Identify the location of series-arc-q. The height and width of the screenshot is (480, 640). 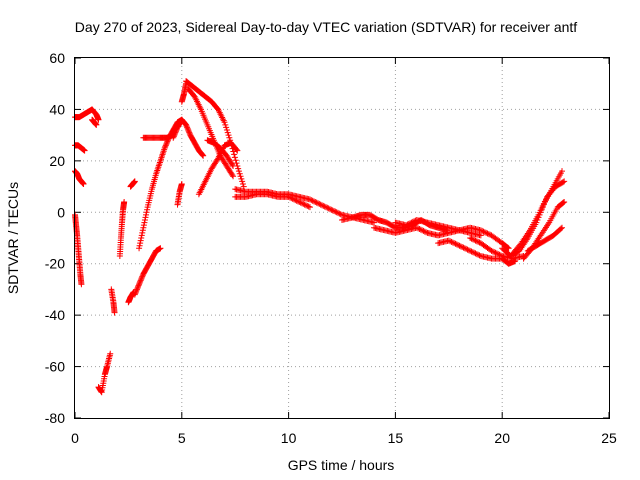
(215, 134).